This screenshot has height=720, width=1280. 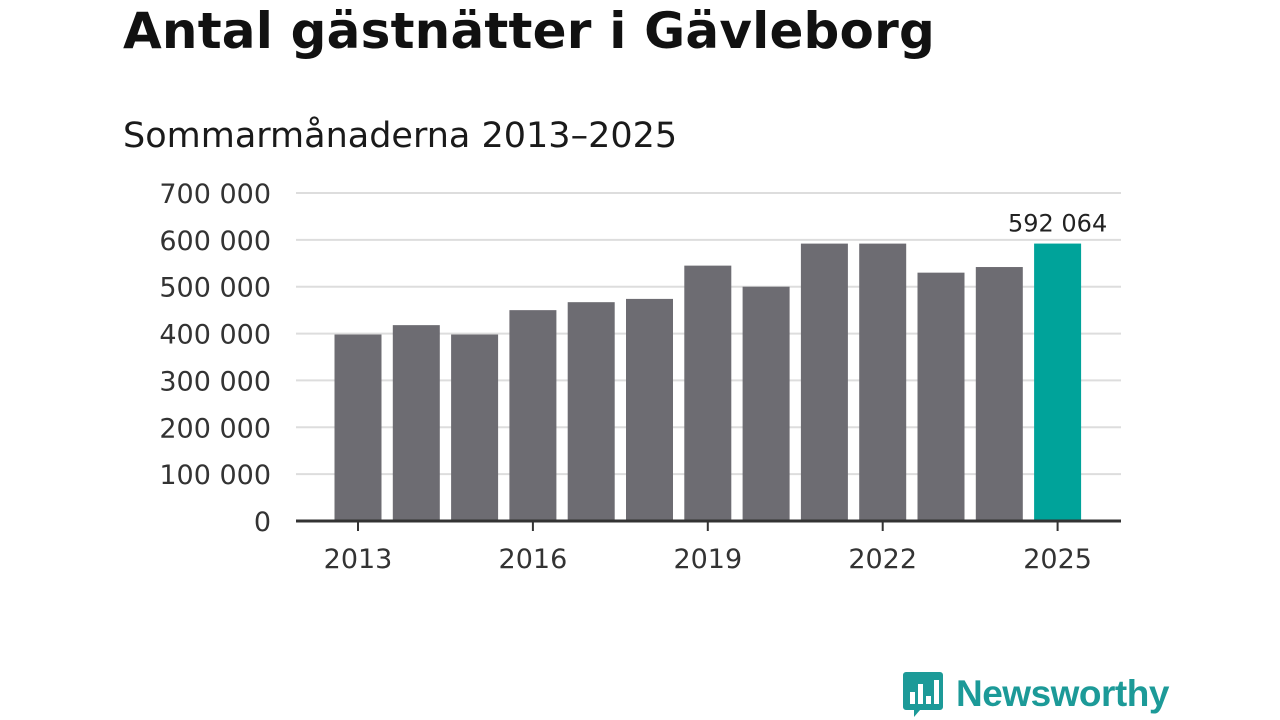 I want to click on bar-2014, so click(x=416, y=423).